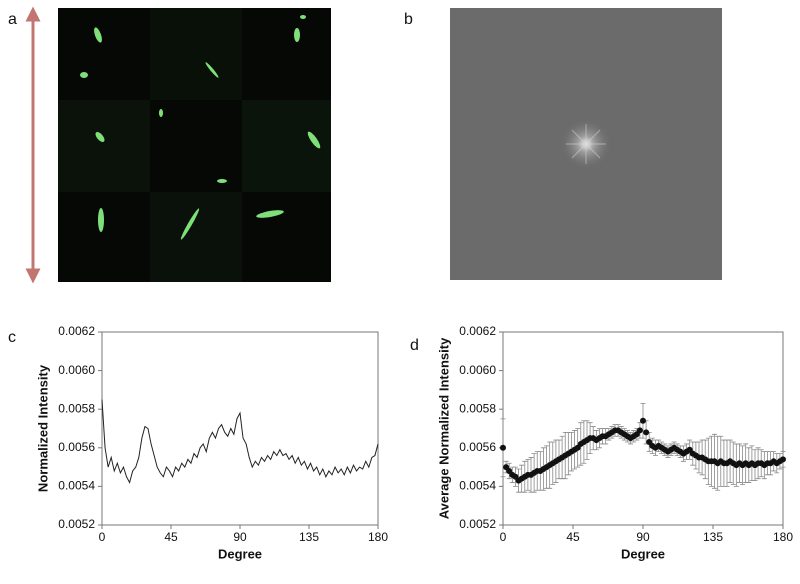 This screenshot has width=800, height=584. Describe the element at coordinates (12, 19) in the screenshot. I see `panel-label: a` at that location.